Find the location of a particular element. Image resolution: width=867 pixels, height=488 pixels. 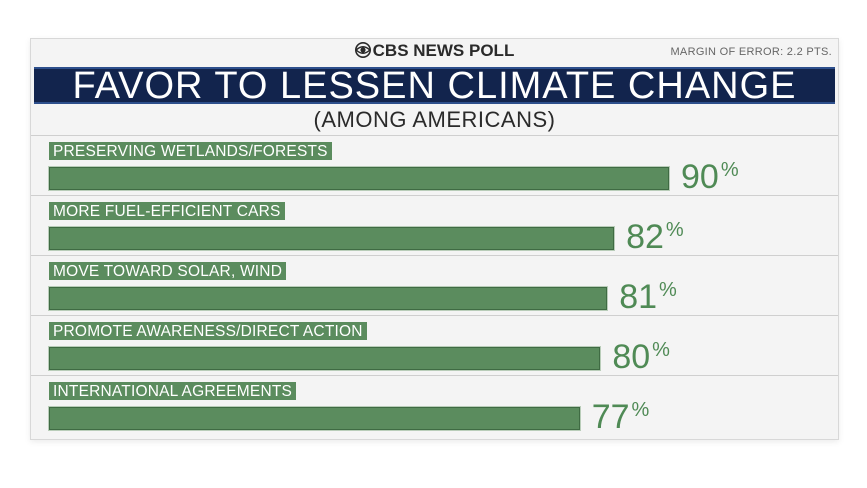

bar-value-label: 90% is located at coordinates (710, 177).